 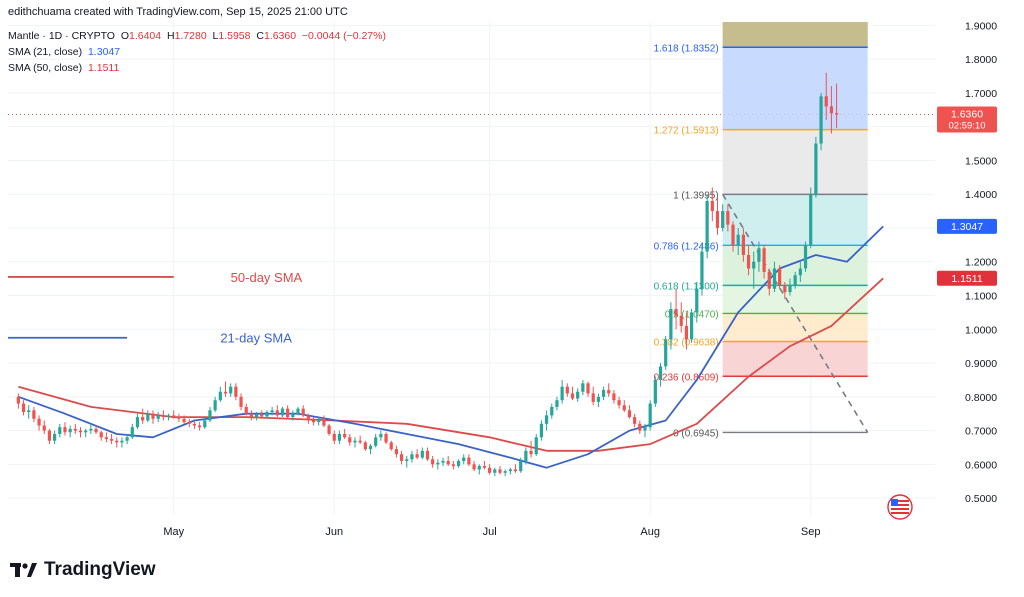 What do you see at coordinates (900, 507) in the screenshot?
I see `country-flag-icon` at bounding box center [900, 507].